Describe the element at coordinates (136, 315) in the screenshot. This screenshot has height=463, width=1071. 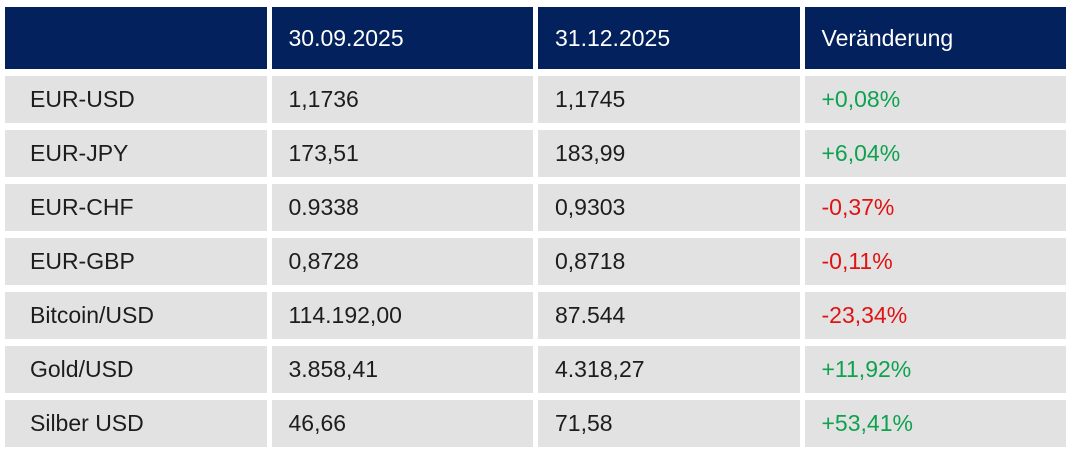
I see `instrument-label: Bitcoin/USD` at that location.